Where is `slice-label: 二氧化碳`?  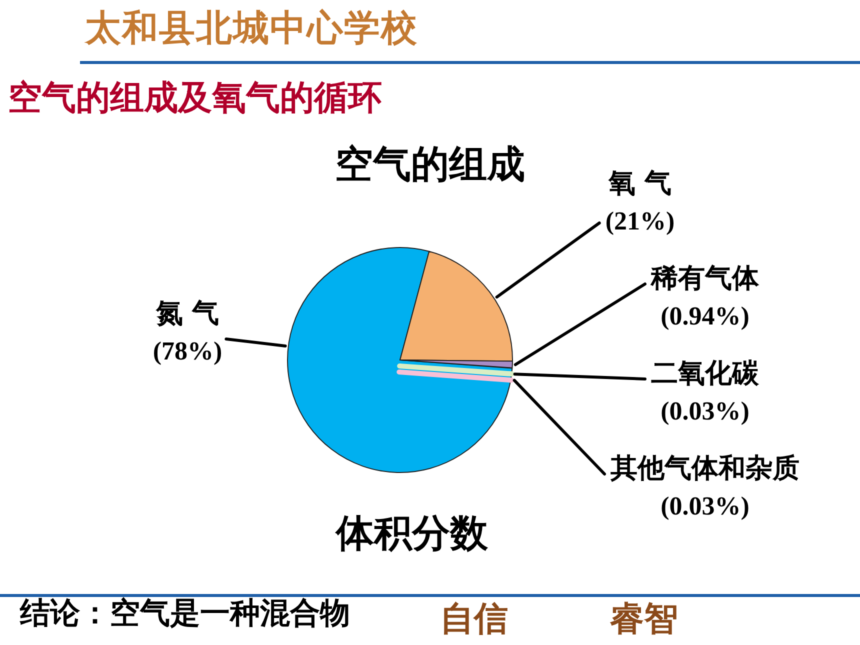 slice-label: 二氧化碳 is located at coordinates (705, 374).